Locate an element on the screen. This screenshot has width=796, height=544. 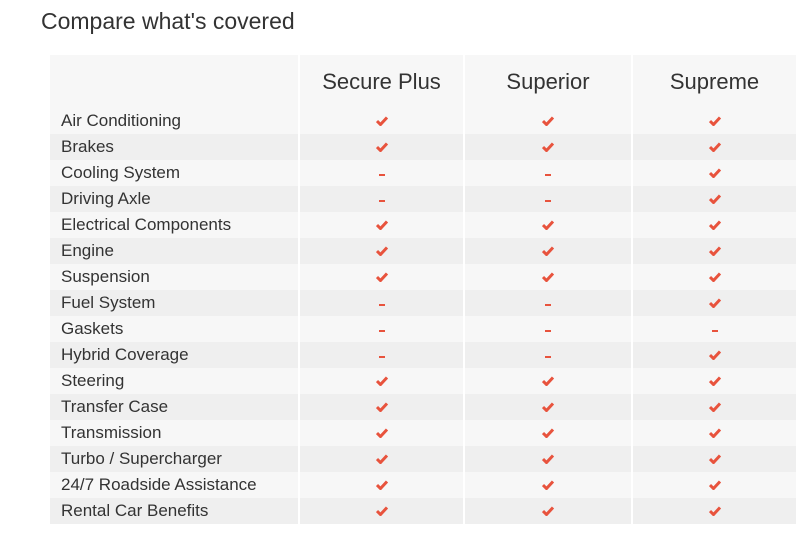
table-row: Gaskets is located at coordinates (423, 329).